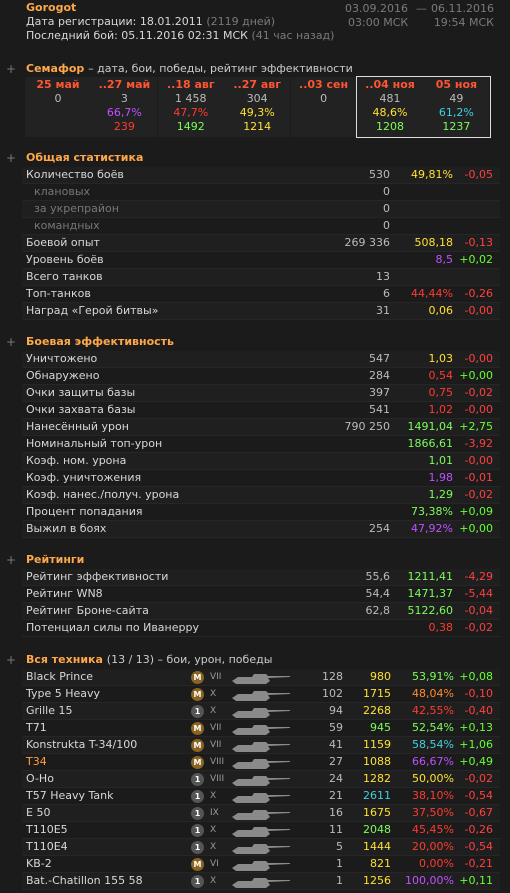  What do you see at coordinates (124, 84) in the screenshot?
I see `semafor-date: ..27 май` at bounding box center [124, 84].